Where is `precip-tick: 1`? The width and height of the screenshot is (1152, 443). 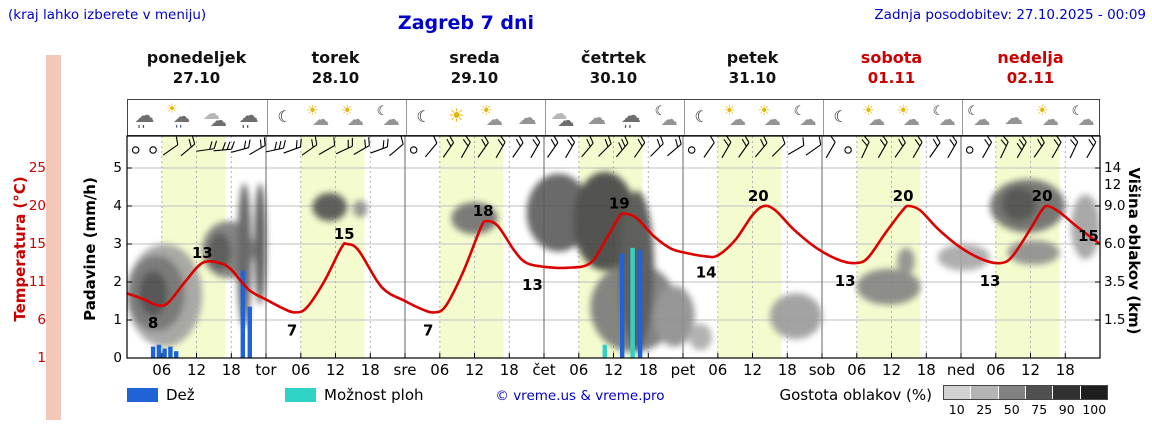 precip-tick: 1 is located at coordinates (117, 320).